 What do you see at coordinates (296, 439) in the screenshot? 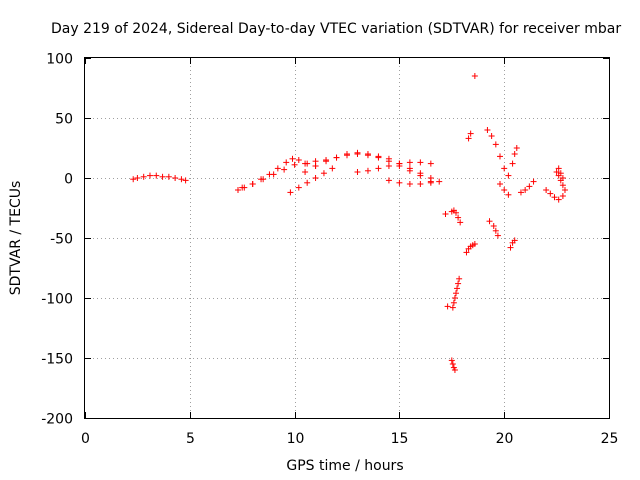
I see `x-tick-label: 10` at bounding box center [296, 439].